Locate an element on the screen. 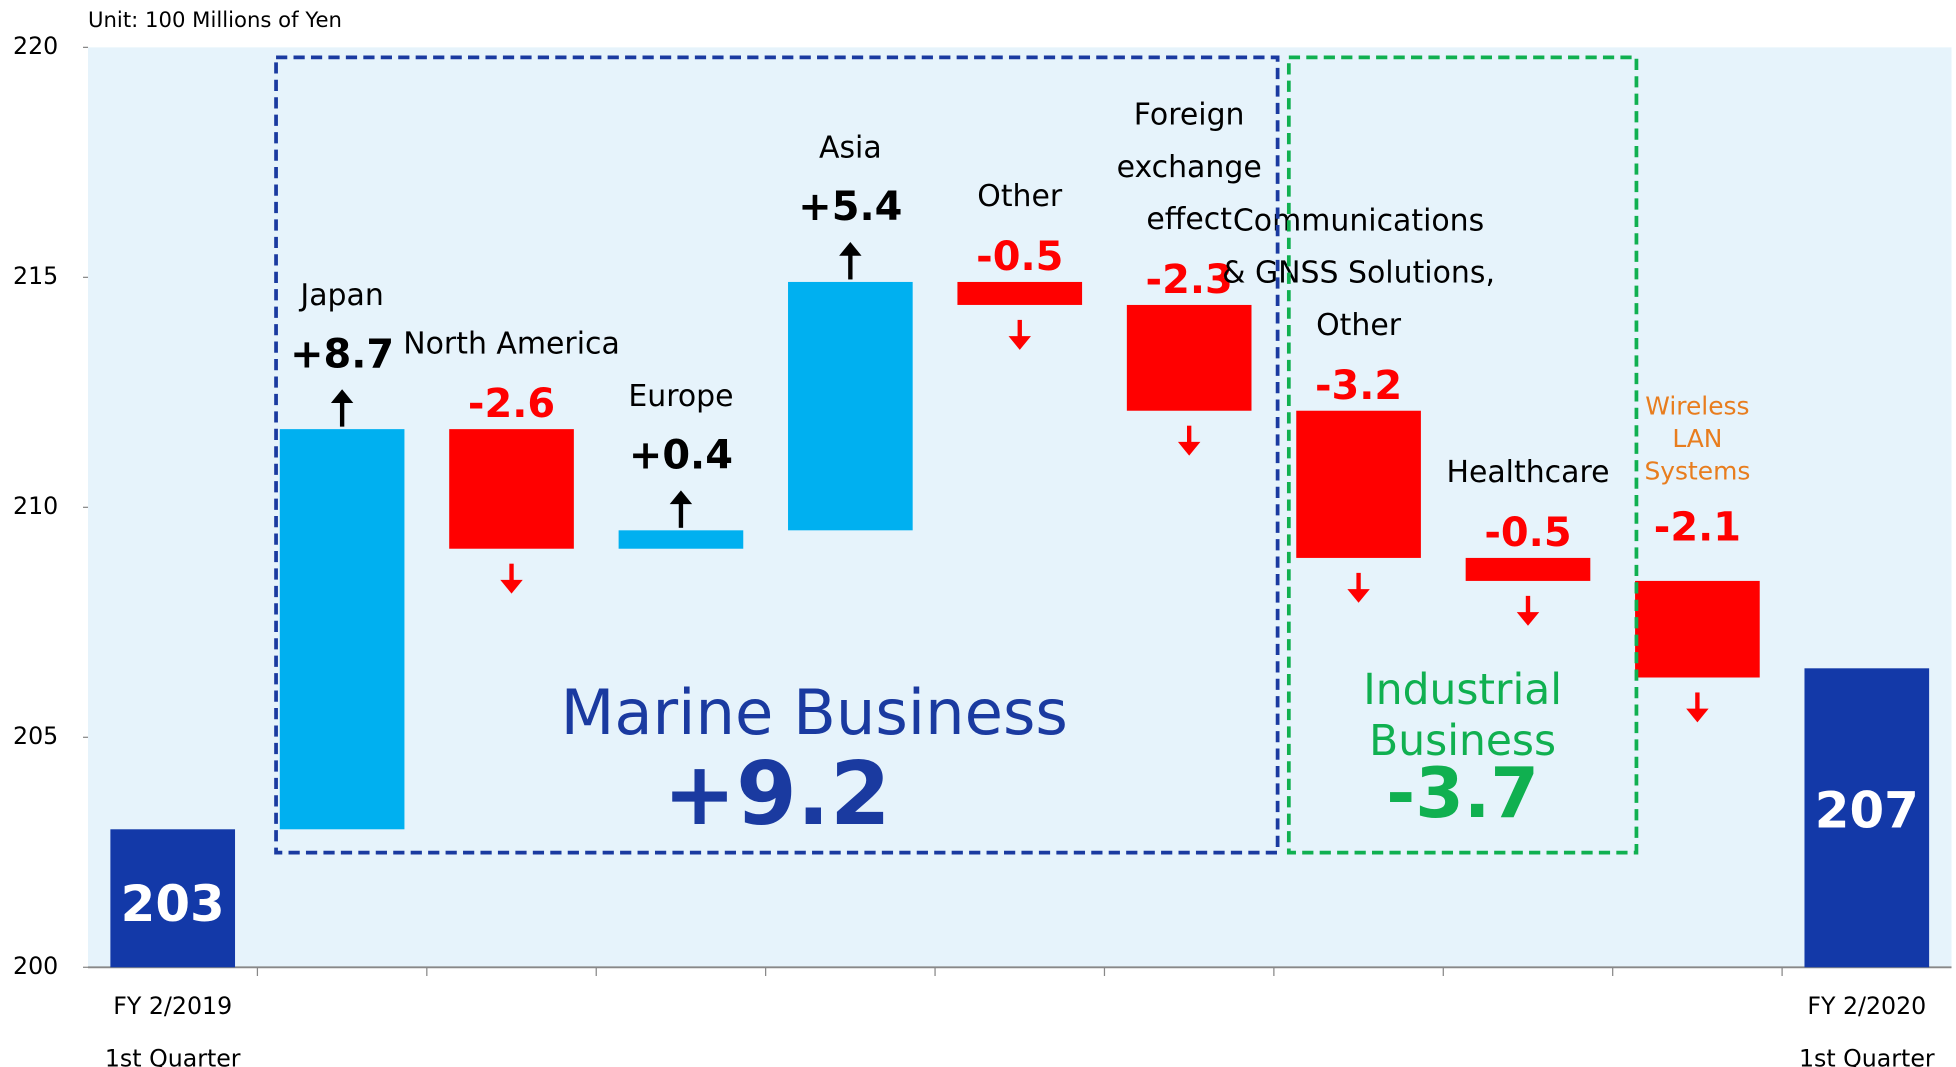 This screenshot has height=1067, width=1956. group-box is located at coordinates (1462, 455).